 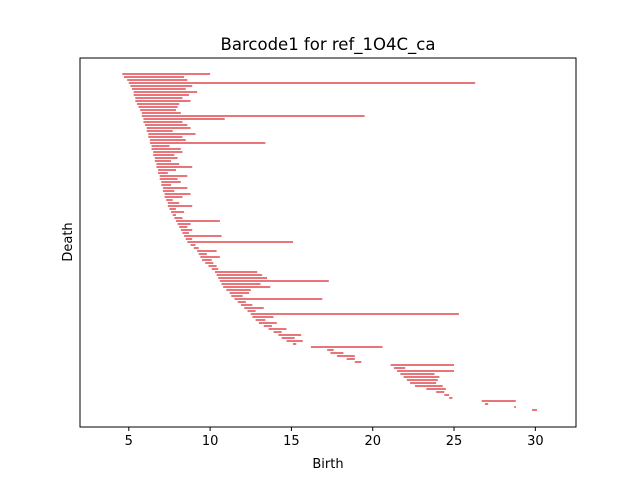 What do you see at coordinates (210, 441) in the screenshot?
I see `x-tick-label: 10` at bounding box center [210, 441].